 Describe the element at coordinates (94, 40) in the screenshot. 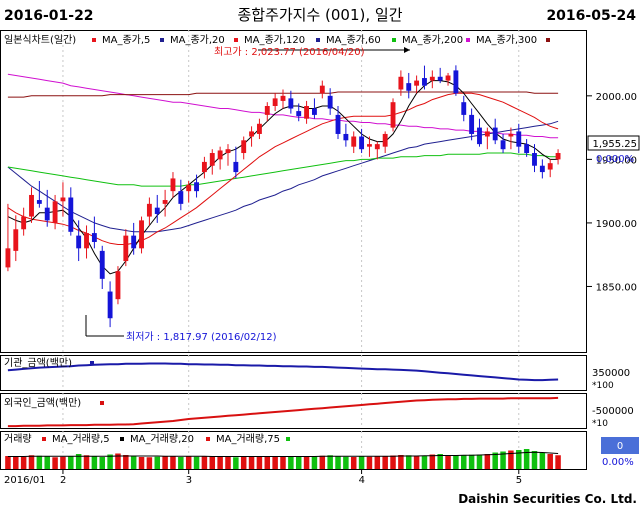

I see `legend-swatch-ma5` at that location.